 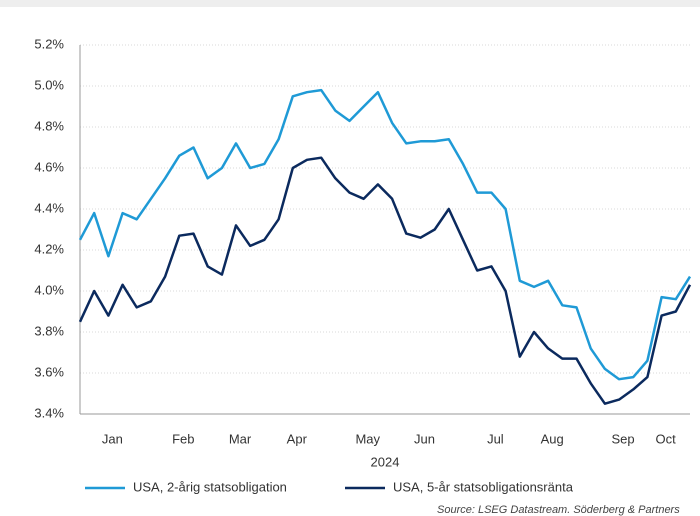 What do you see at coordinates (367, 438) in the screenshot?
I see `x-tick-label: May` at bounding box center [367, 438].